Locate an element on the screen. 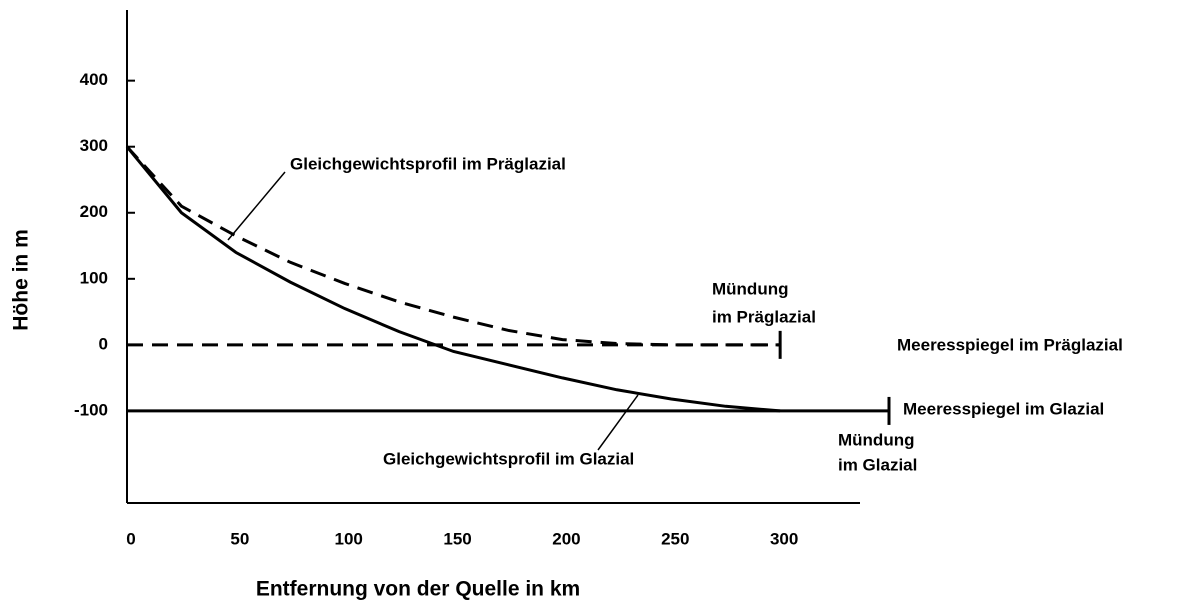 The height and width of the screenshot is (604, 1195). x-tick-label: 0 is located at coordinates (130, 538).